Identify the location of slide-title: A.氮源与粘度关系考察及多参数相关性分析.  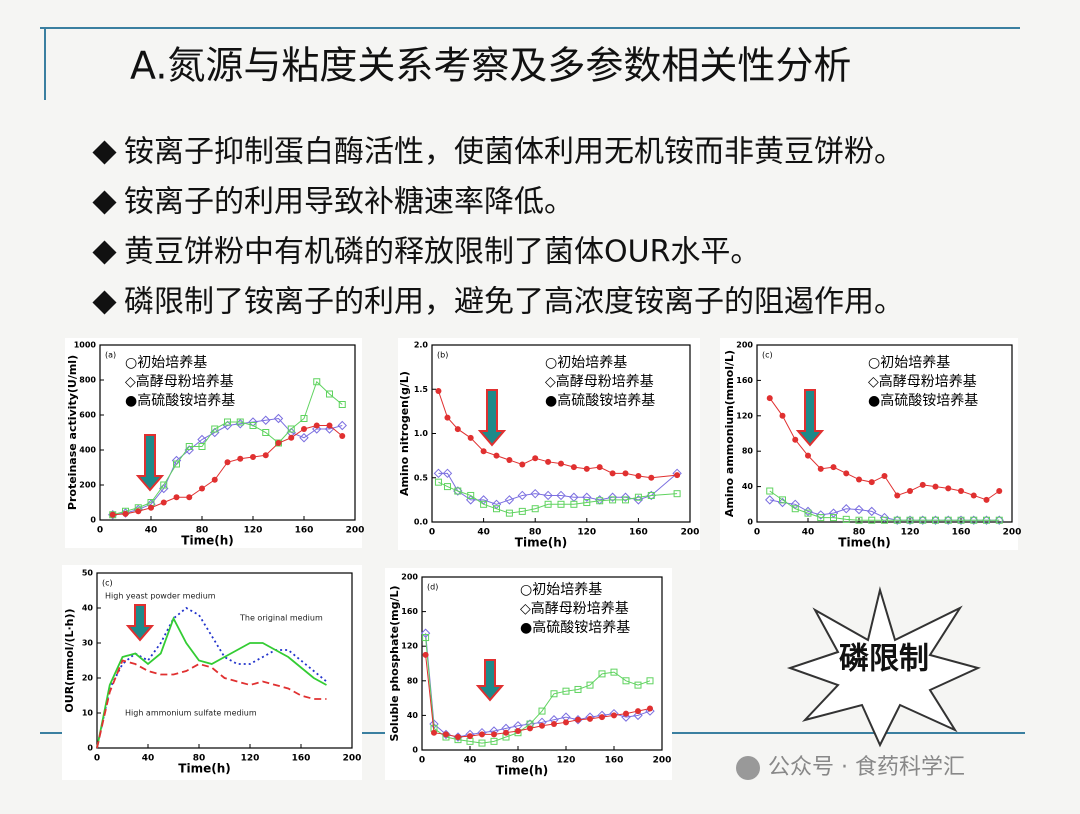
(490, 66).